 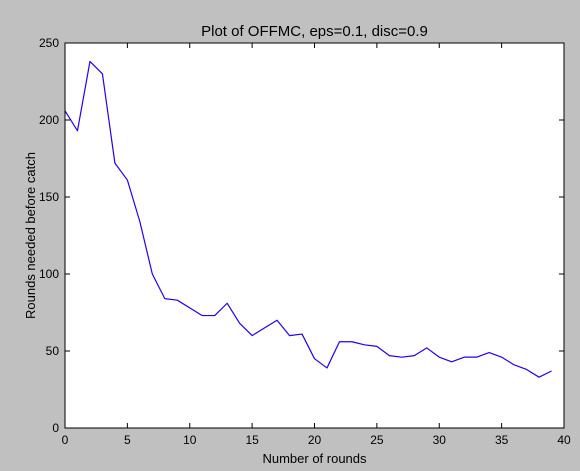 What do you see at coordinates (30, 235) in the screenshot?
I see `y-axis-label: Rounds needed before catch` at bounding box center [30, 235].